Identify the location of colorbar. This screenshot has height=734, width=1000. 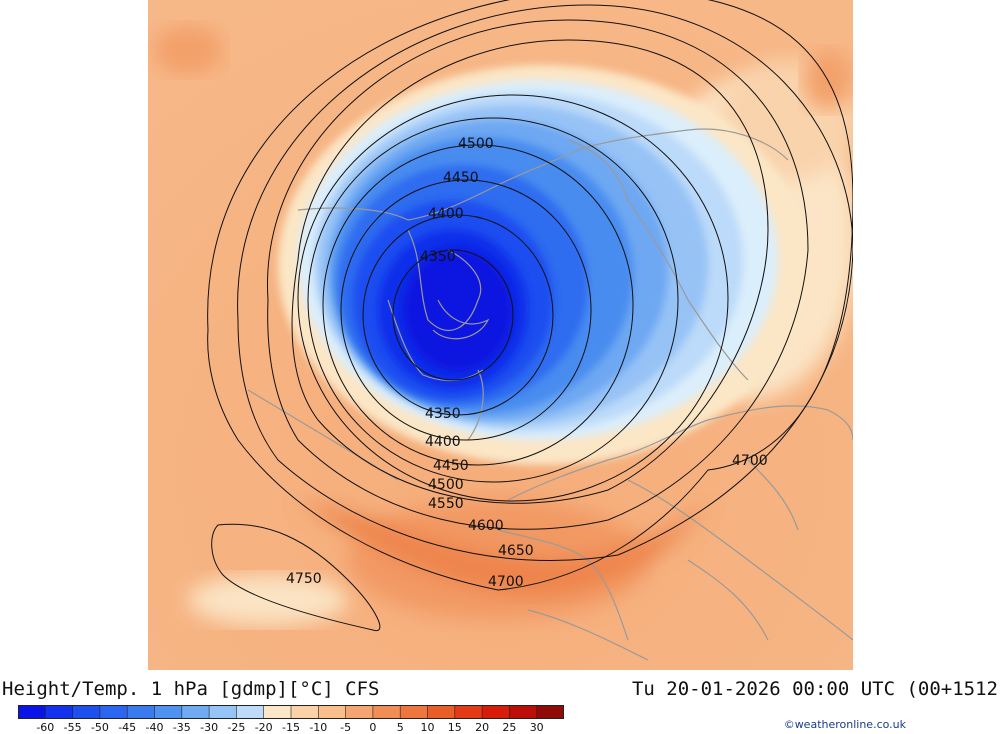
(291, 712).